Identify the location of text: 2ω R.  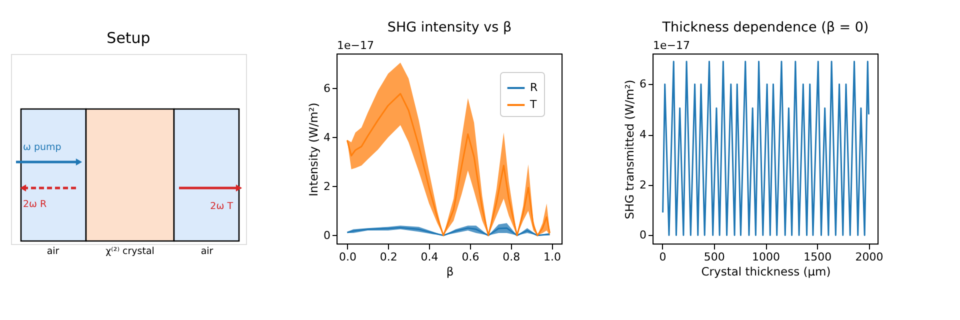
(35, 204).